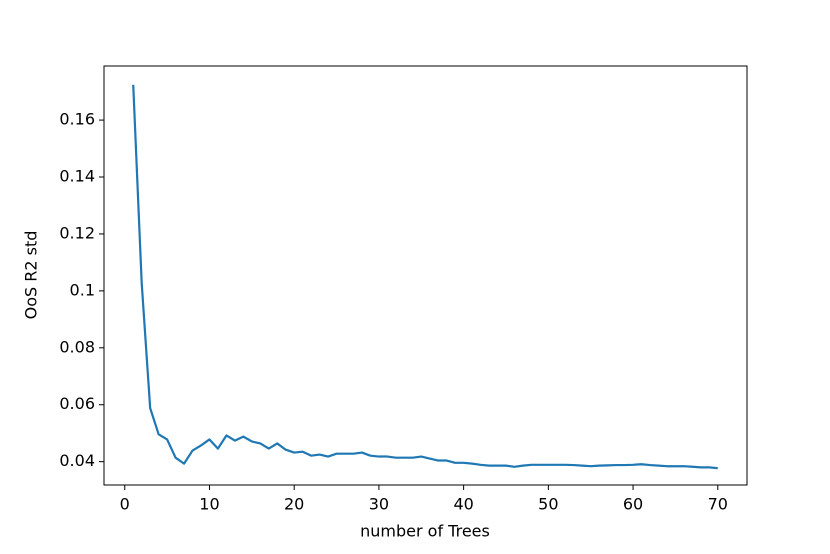 The width and height of the screenshot is (830, 554). Describe the element at coordinates (209, 504) in the screenshot. I see `x-tick-label: 10` at that location.